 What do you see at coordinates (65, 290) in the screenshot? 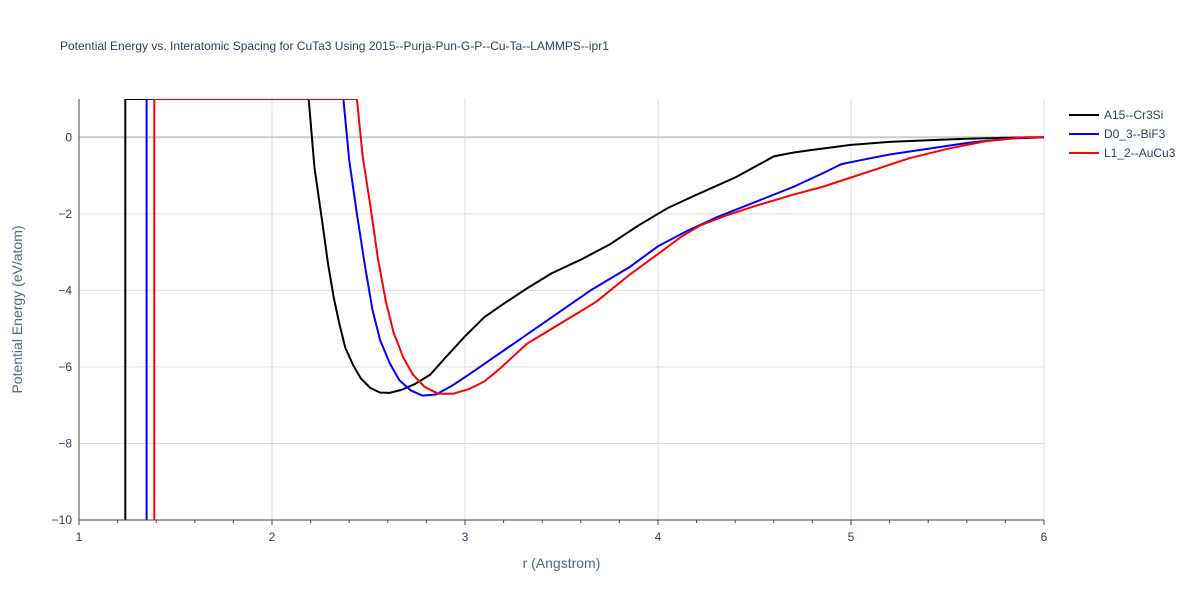
I see `y-tick-label: −4` at bounding box center [65, 290].